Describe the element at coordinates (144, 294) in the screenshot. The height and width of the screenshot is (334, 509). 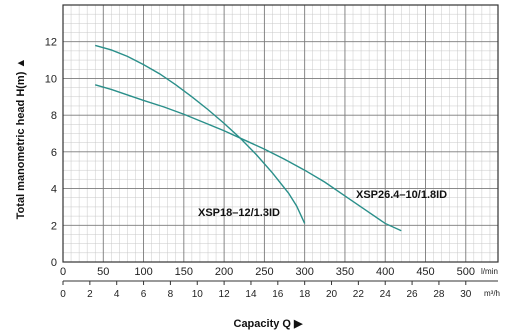
I see `x-tick-label-m3h: 6` at that location.